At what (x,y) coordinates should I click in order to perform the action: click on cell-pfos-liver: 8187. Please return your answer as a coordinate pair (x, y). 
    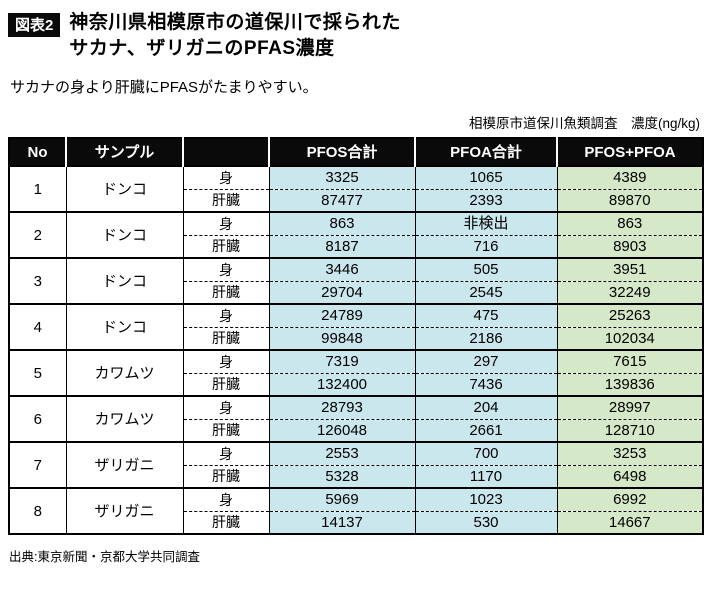
    Looking at the image, I should click on (342, 247).